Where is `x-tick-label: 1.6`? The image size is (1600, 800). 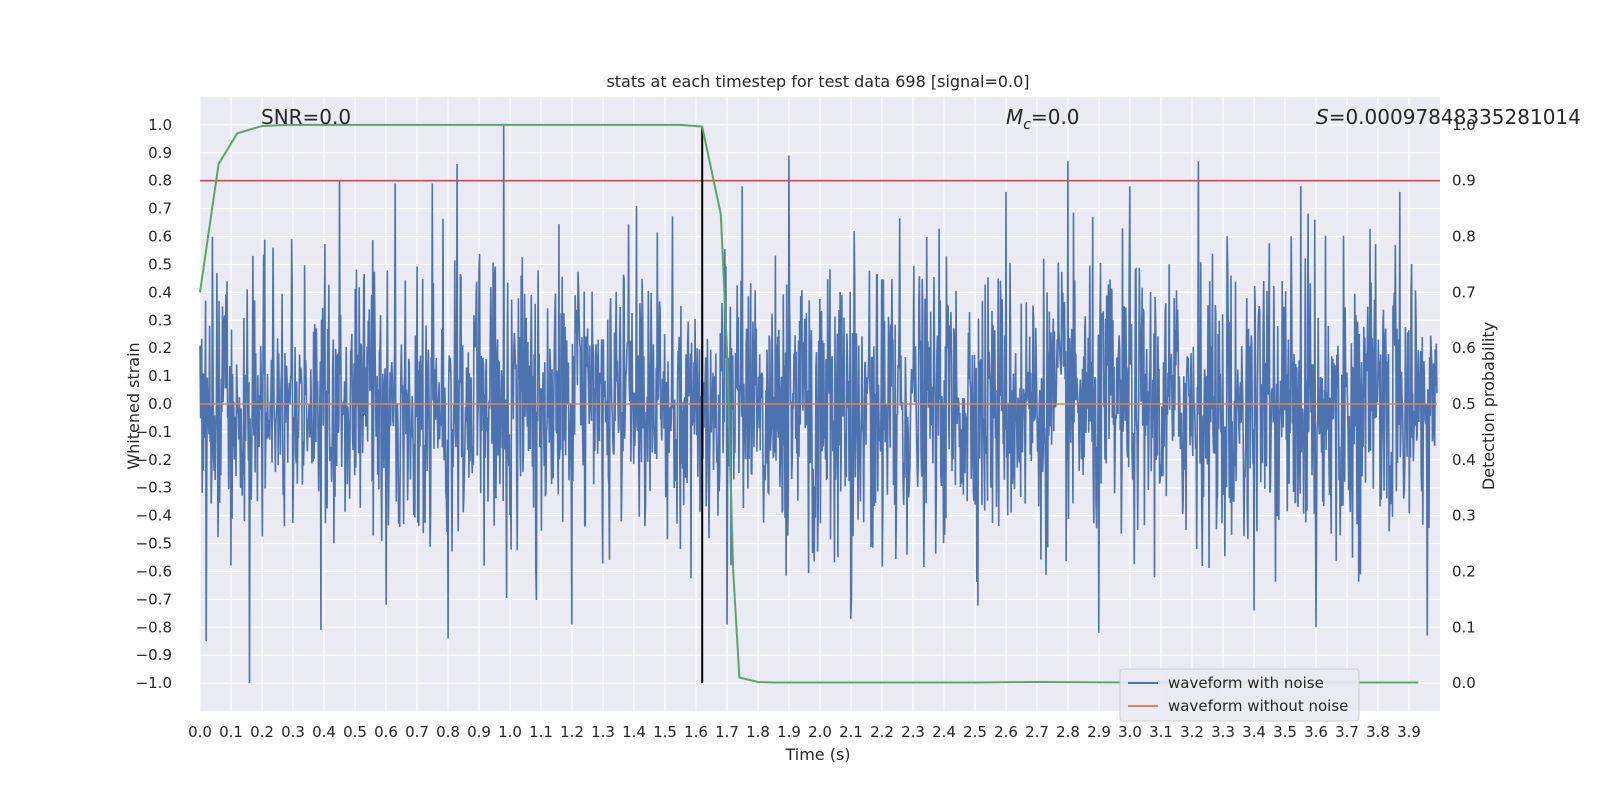
x-tick-label: 1.6 is located at coordinates (696, 732).